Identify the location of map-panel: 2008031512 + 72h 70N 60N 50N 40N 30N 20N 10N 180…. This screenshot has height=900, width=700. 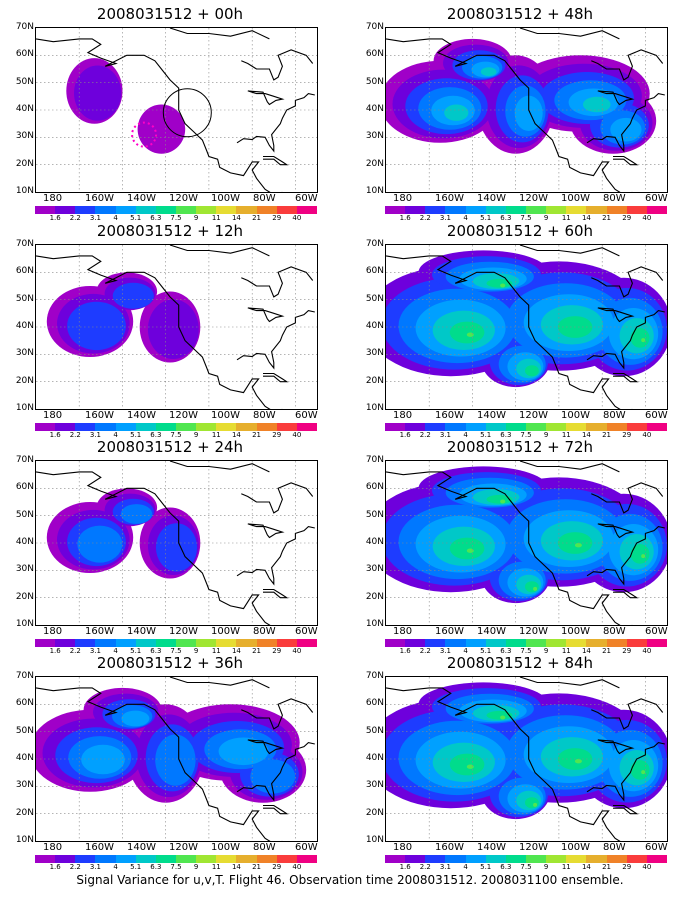
(520, 546).